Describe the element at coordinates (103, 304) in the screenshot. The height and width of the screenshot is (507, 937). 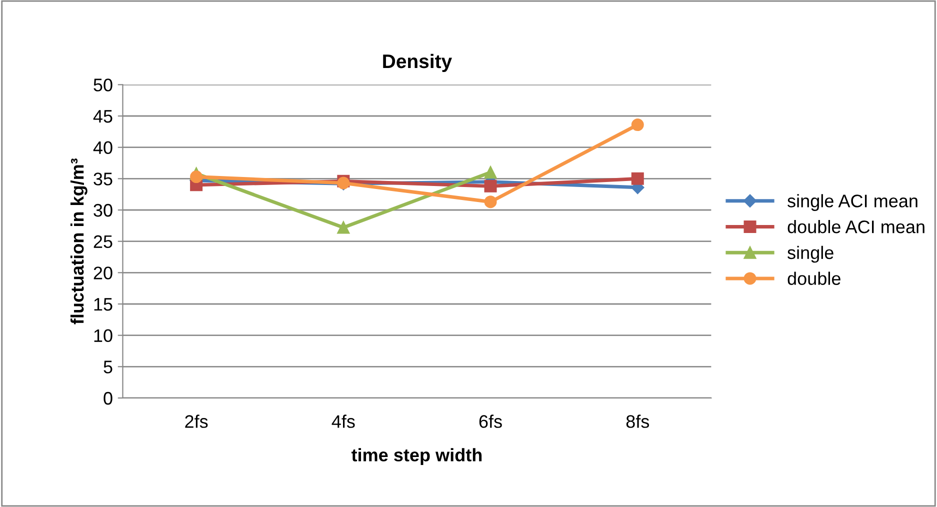
I see `y-tick-label: 15` at that location.